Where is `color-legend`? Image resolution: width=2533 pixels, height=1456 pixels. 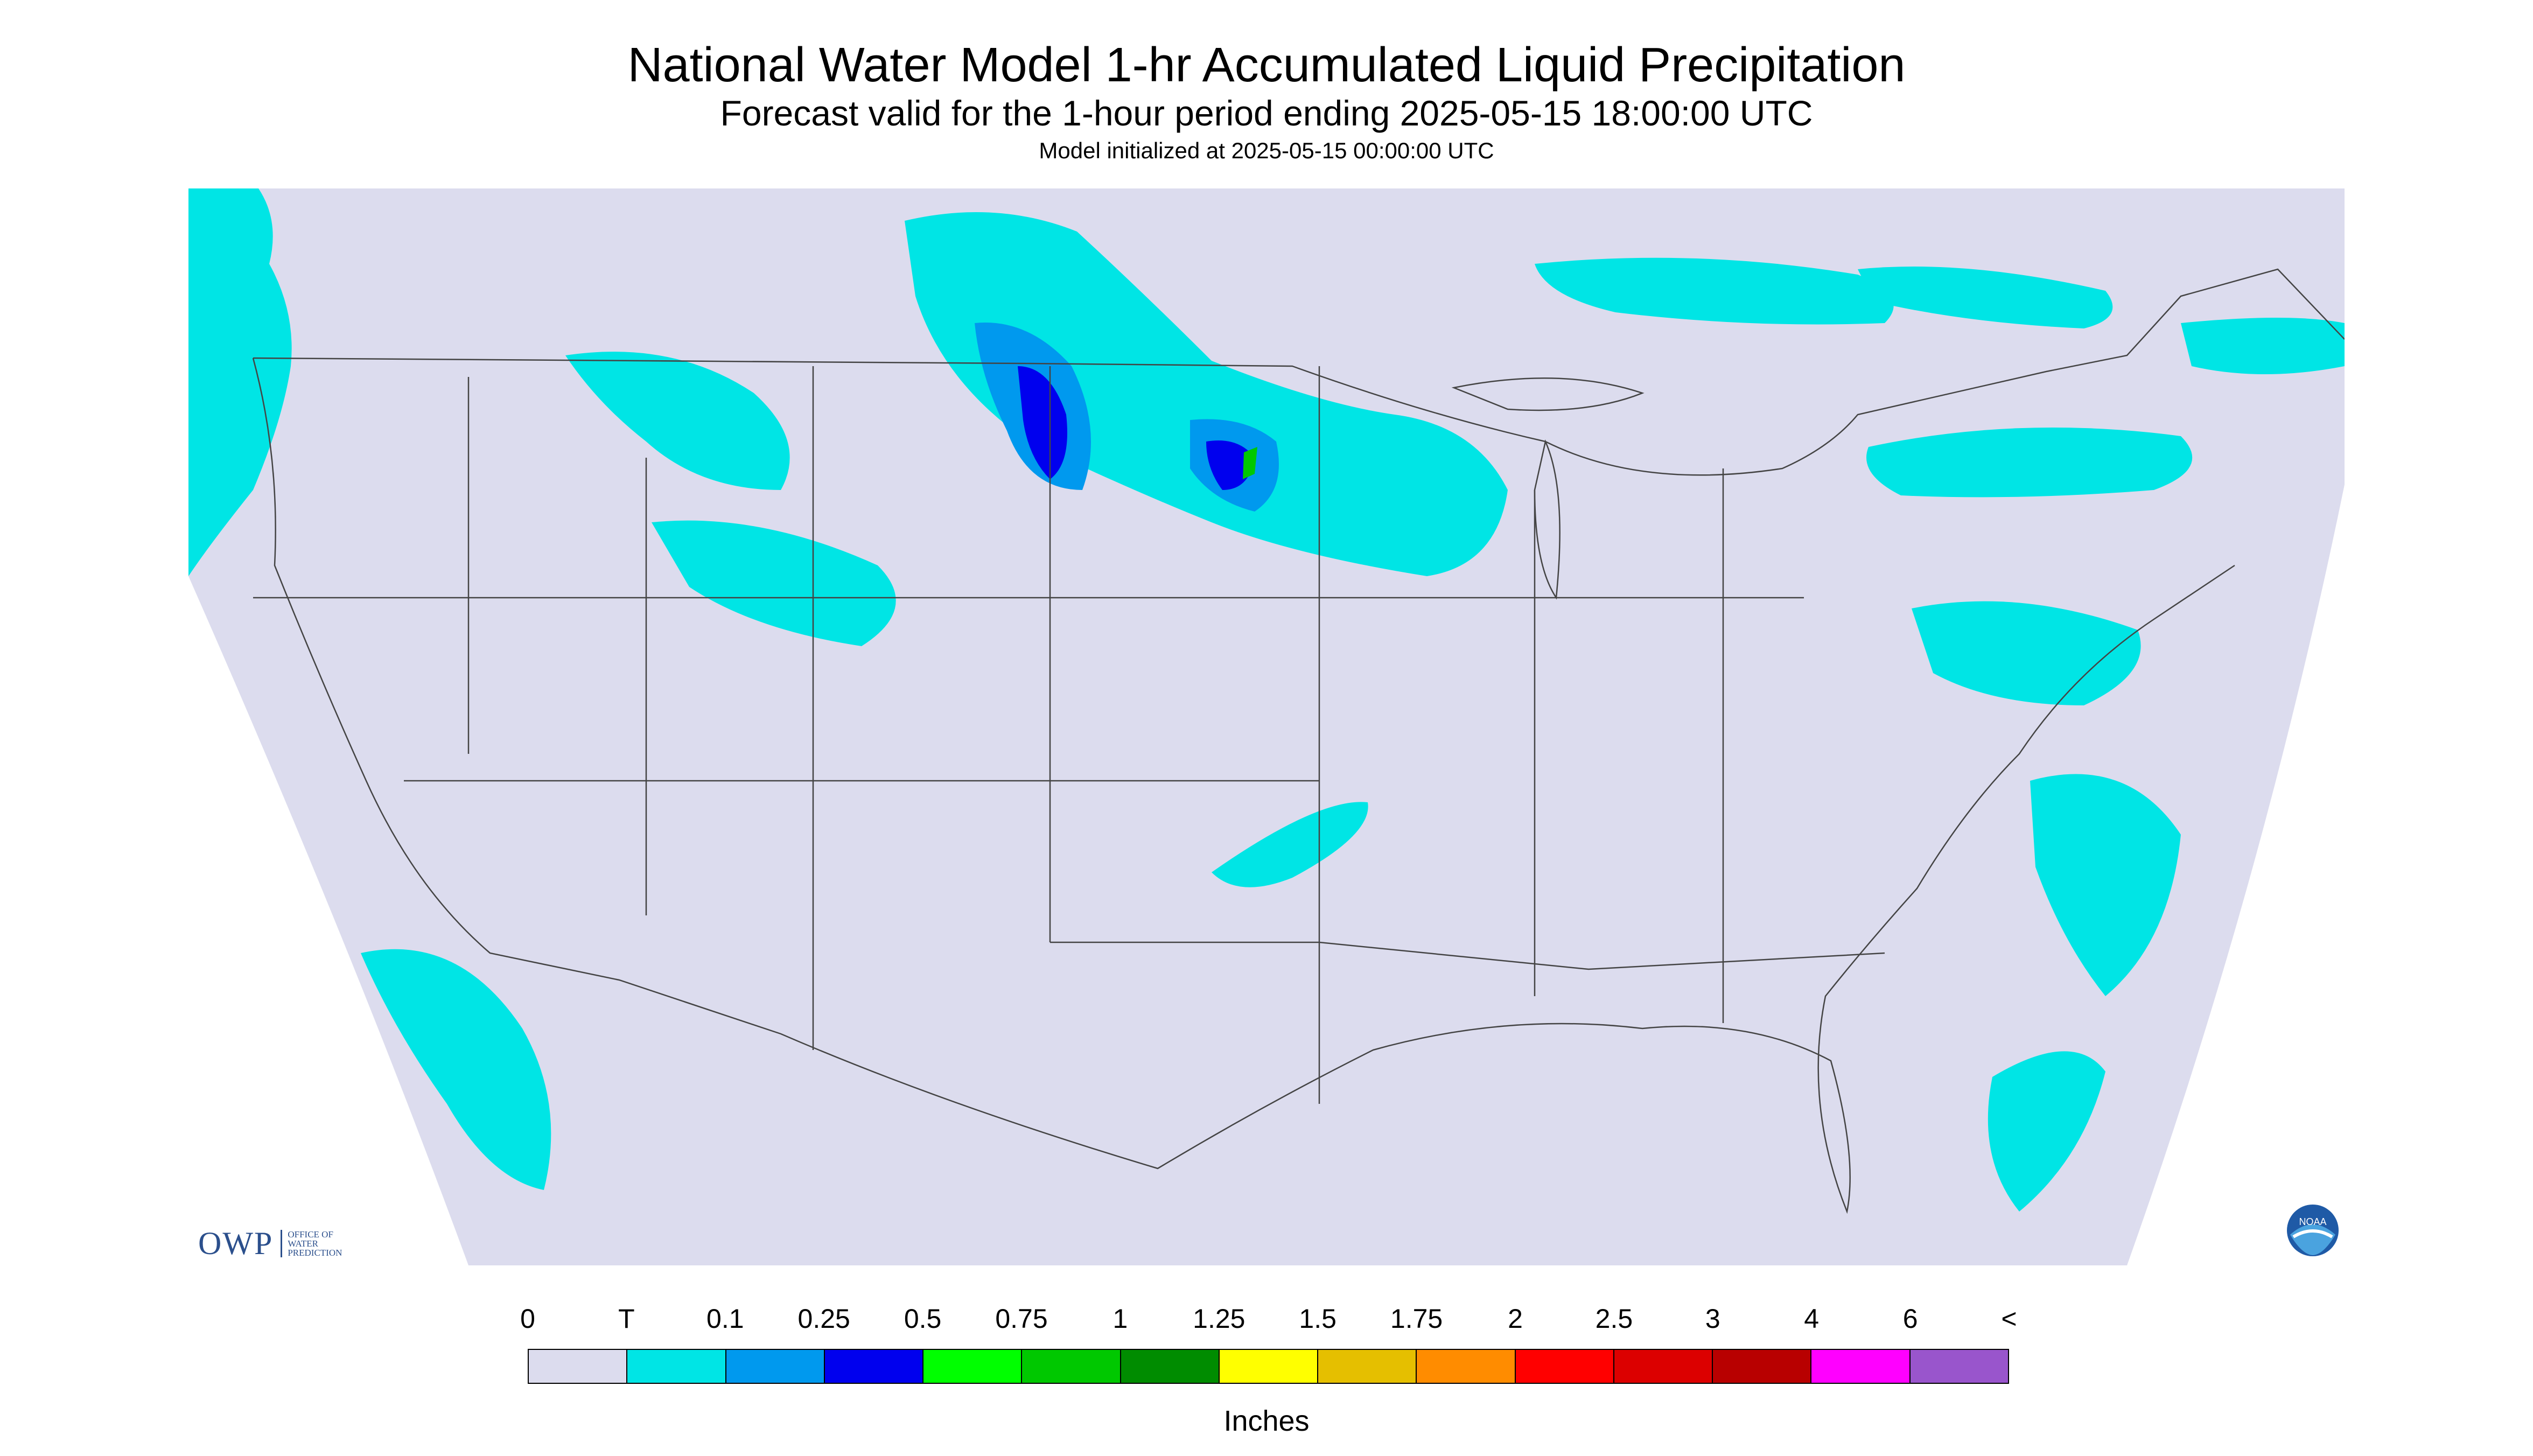
color-legend is located at coordinates (1268, 1366).